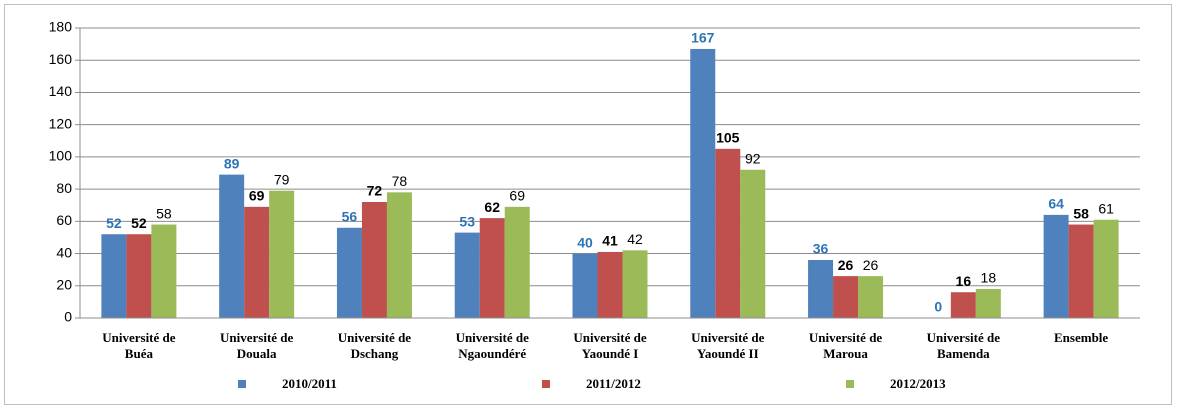 The image size is (1178, 410). What do you see at coordinates (613, 383) in the screenshot?
I see `legend-label: 2011/2012` at bounding box center [613, 383].